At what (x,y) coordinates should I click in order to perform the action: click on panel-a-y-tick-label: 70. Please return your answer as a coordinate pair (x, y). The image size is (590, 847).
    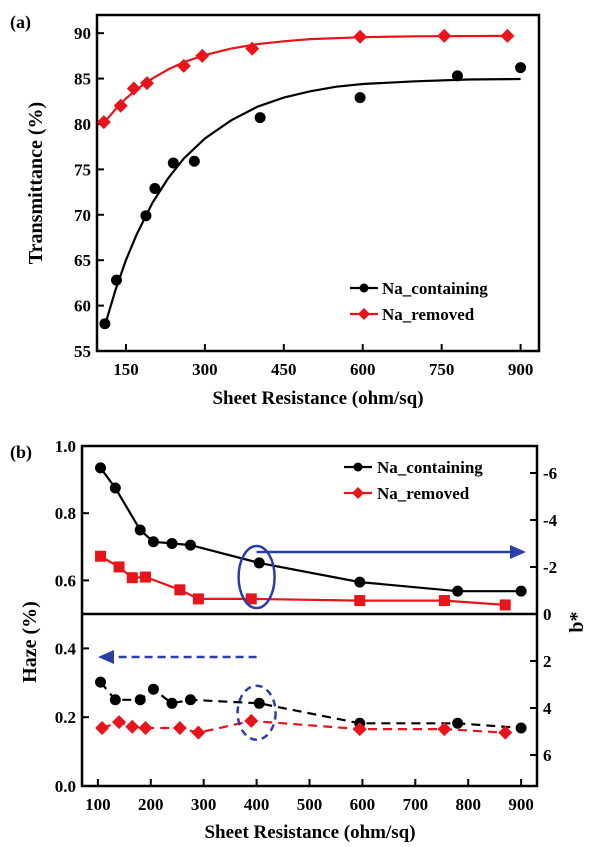
    Looking at the image, I should click on (82, 215).